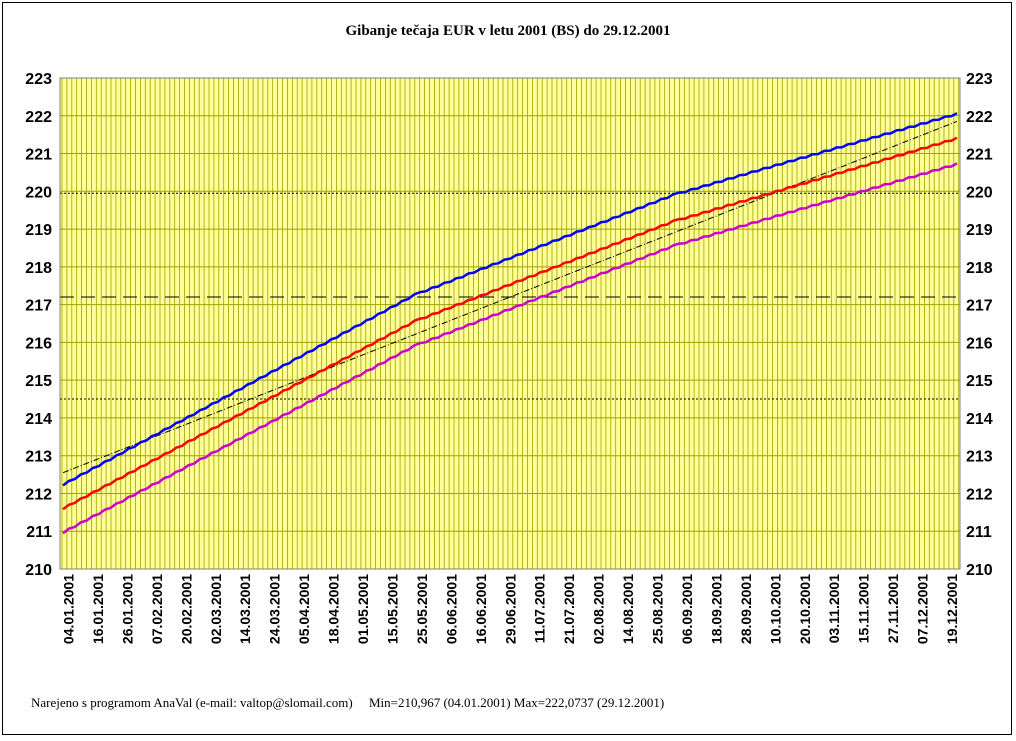  I want to click on x-tick-label: 18.04.2001, so click(334, 609).